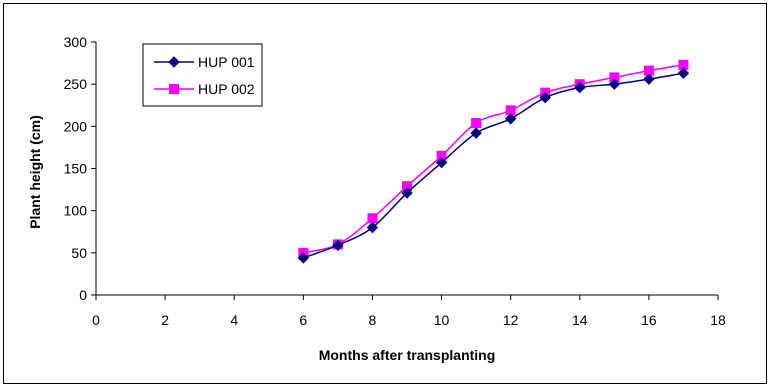 This screenshot has height=389, width=770. What do you see at coordinates (83, 295) in the screenshot?
I see `y-tick-label: 0` at bounding box center [83, 295].